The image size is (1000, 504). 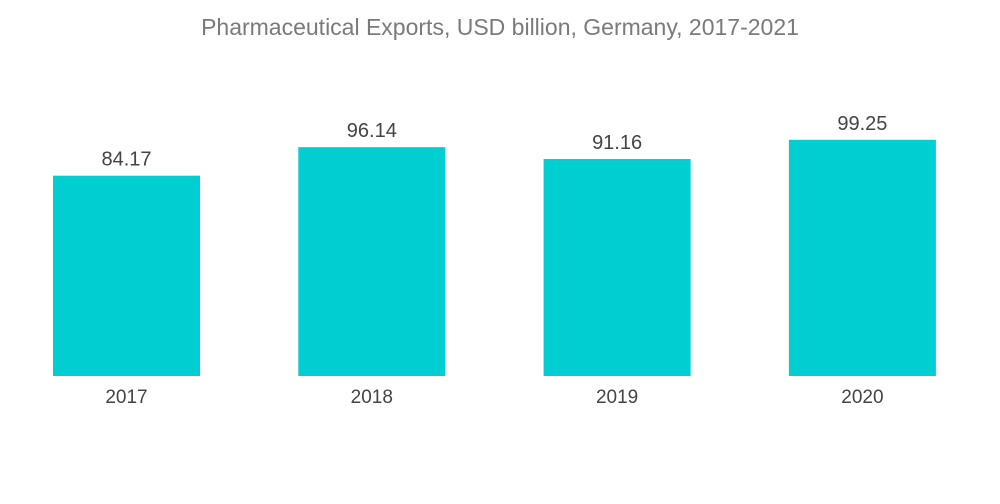 What do you see at coordinates (617, 267) in the screenshot?
I see `bar-2019` at bounding box center [617, 267].